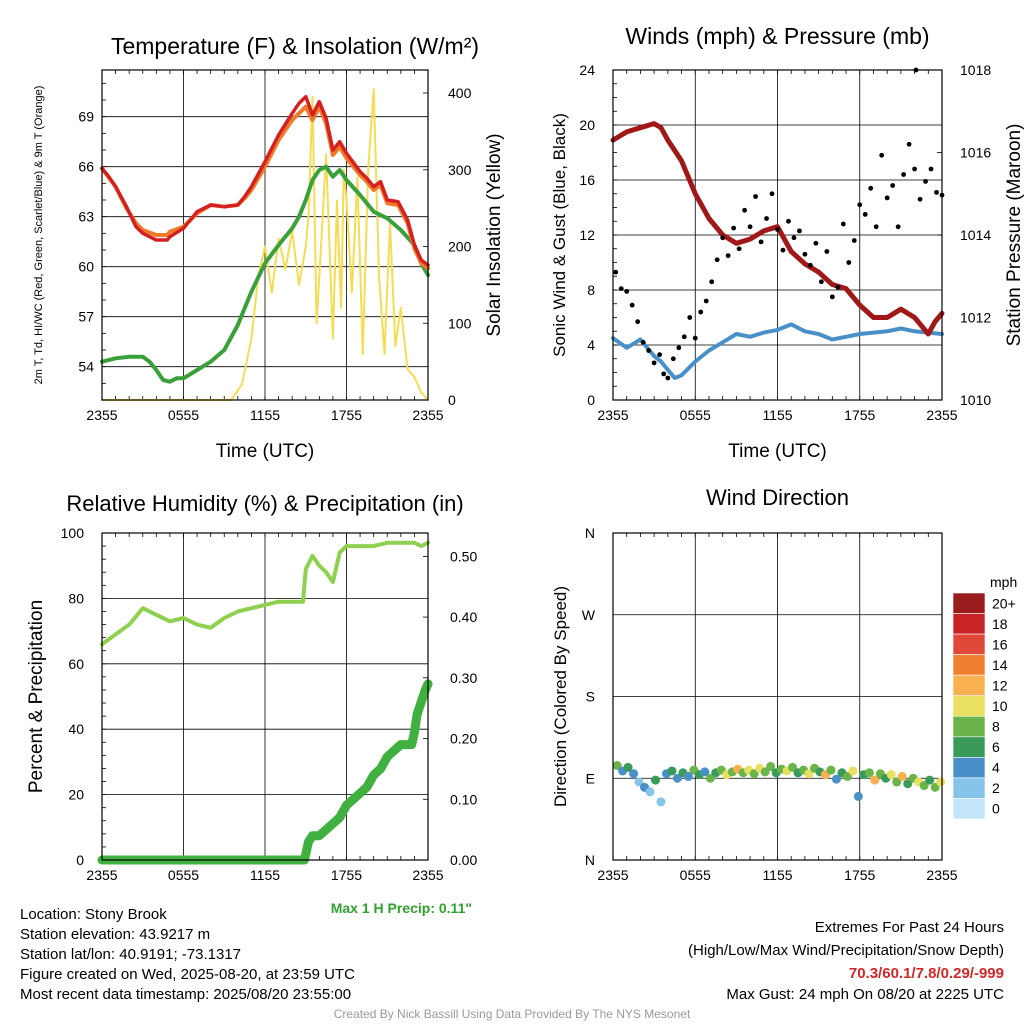 This screenshot has width=1024, height=1024. What do you see at coordinates (265, 593) in the screenshot?
I see `series-rh-line` at bounding box center [265, 593].